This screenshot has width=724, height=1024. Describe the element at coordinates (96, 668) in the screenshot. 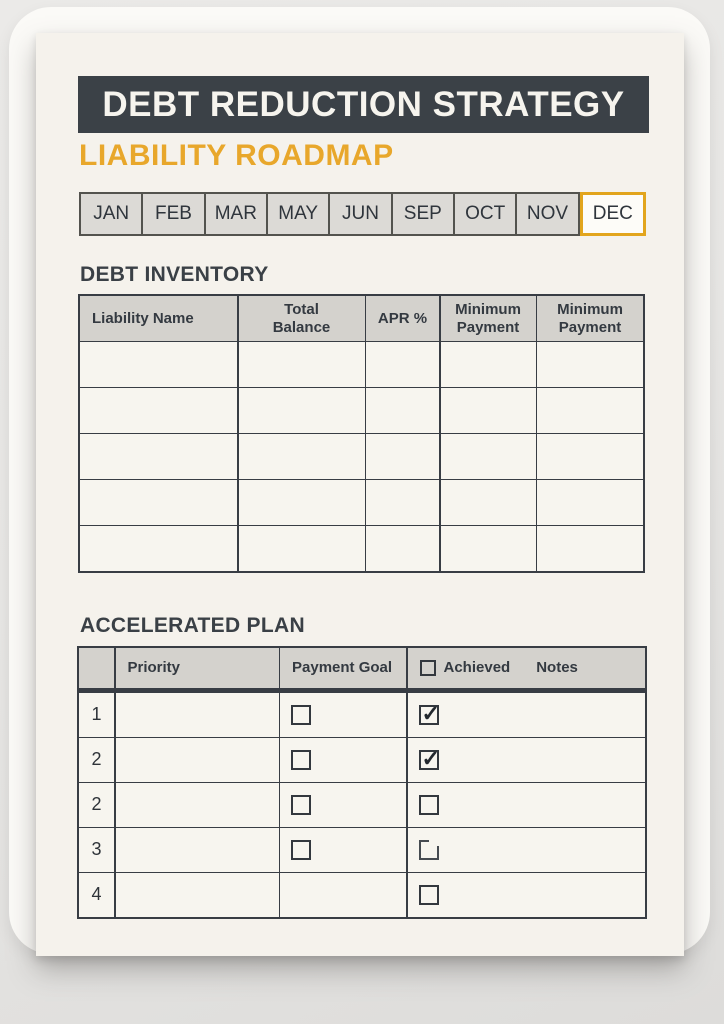

I see `column-header-index` at that location.